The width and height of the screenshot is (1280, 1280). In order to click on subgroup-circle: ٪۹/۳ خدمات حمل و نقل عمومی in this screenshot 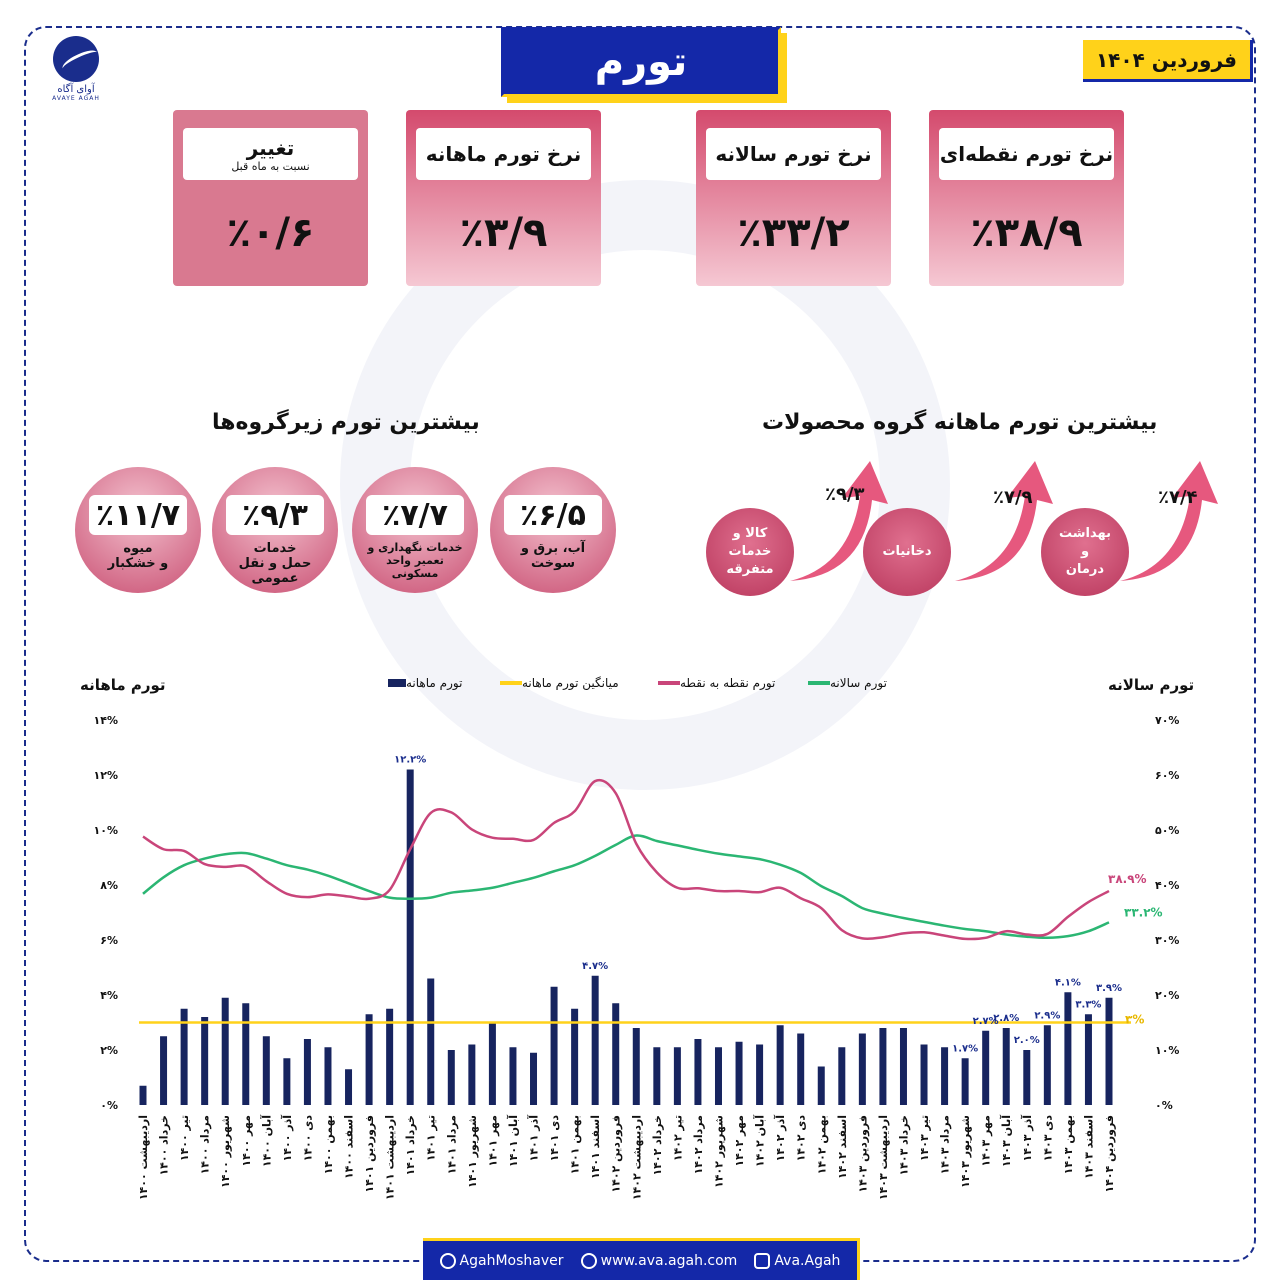, I will do `click(275, 530)`.